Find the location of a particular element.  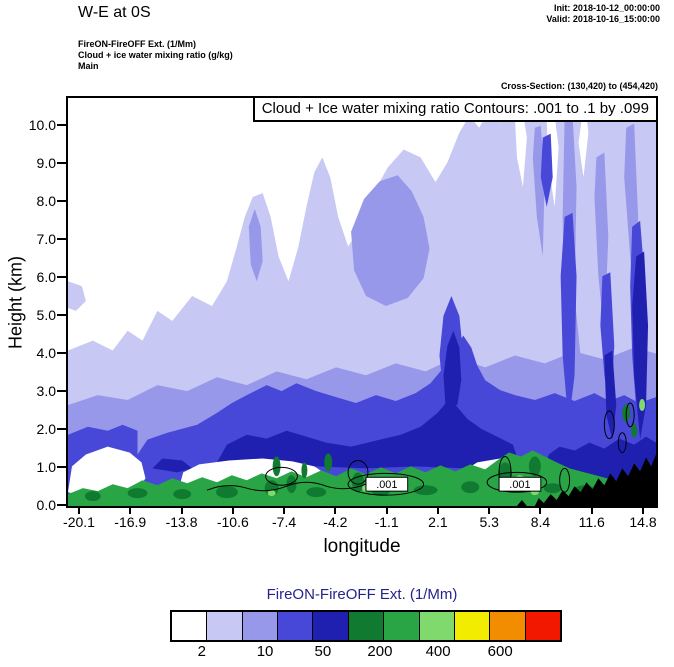

mixing-ratio-contour-lines is located at coordinates (420, 449).